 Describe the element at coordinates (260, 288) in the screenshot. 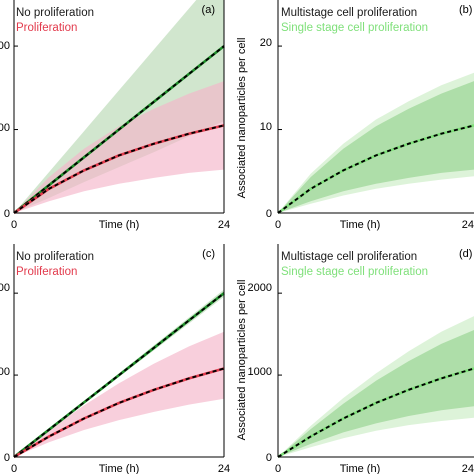

I see `panel-d-ytick-2: 2000` at that location.